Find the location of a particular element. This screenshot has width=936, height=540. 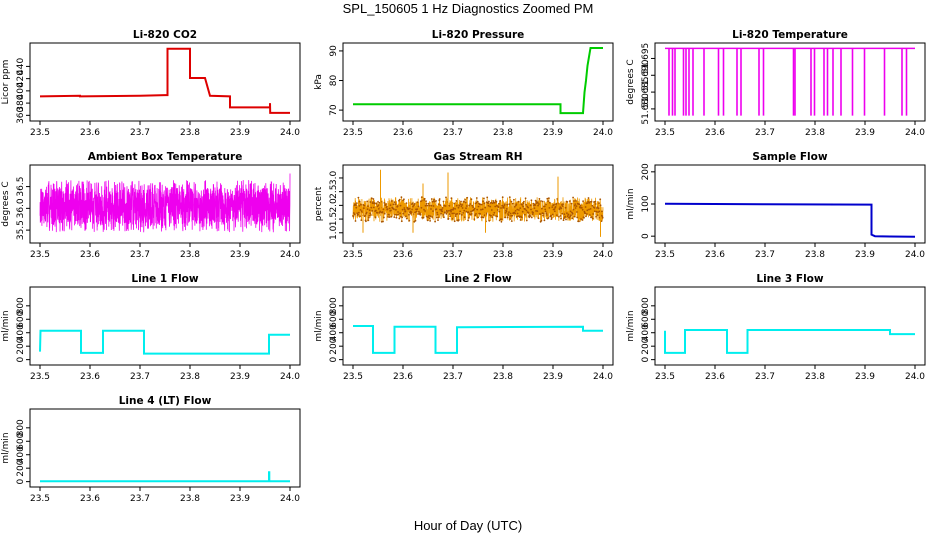

x-tick-label: 23.7 is located at coordinates (140, 133).